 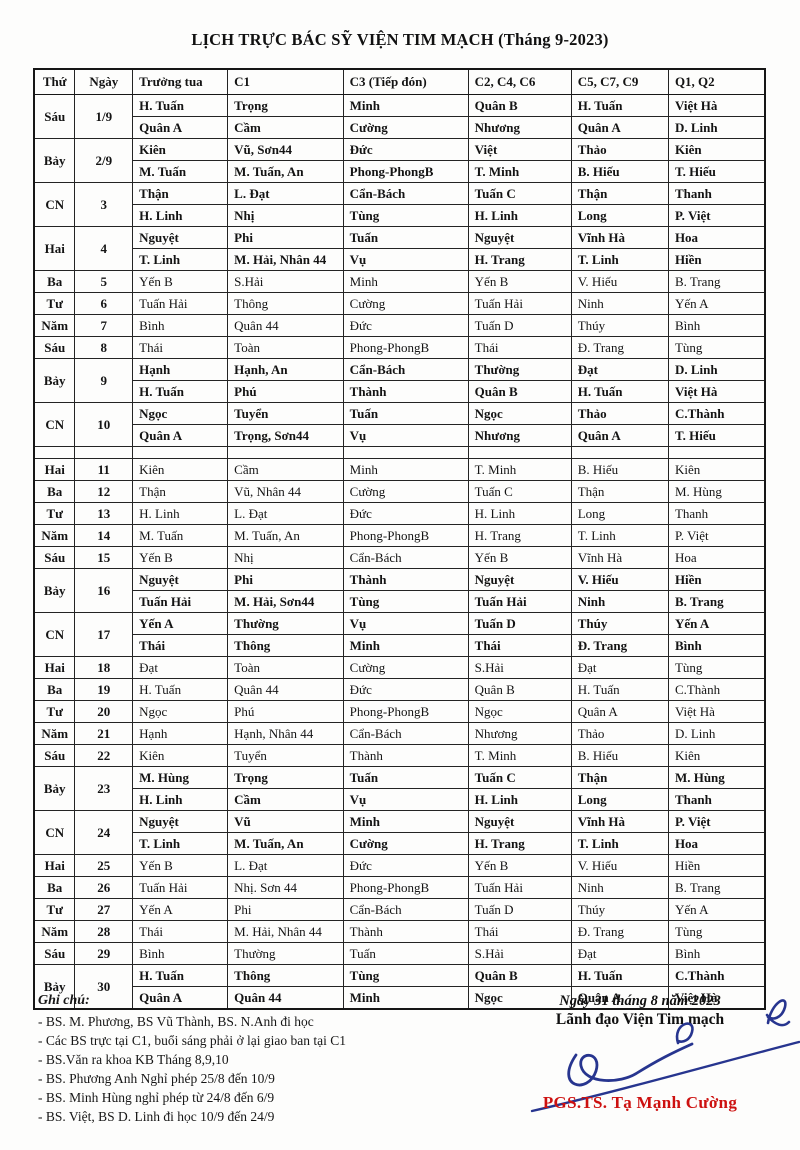 What do you see at coordinates (405, 623) in the screenshot?
I see `duty-cell: Vụ` at bounding box center [405, 623].